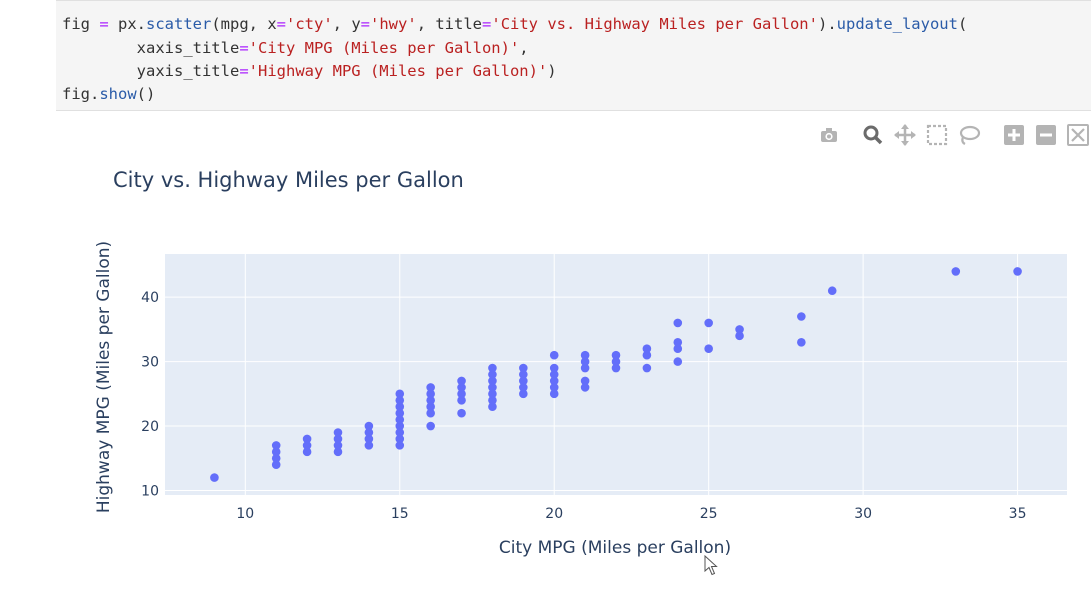 This screenshot has height=614, width=1091. Describe the element at coordinates (863, 514) in the screenshot. I see `x-tick-label: 30` at that location.